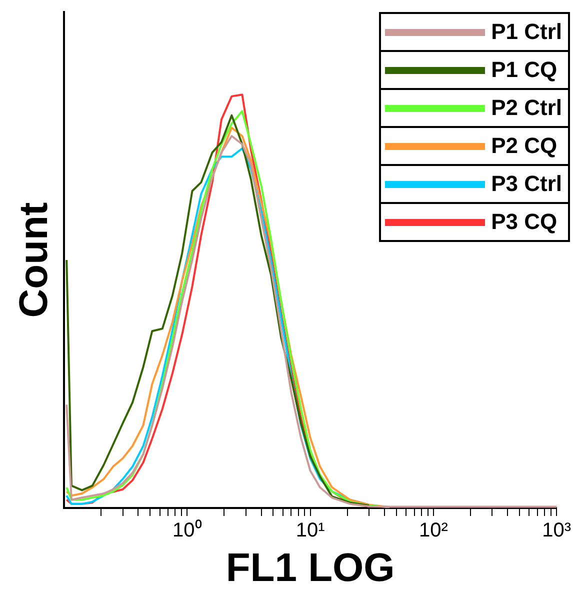 This screenshot has height=606, width=582. Describe the element at coordinates (527, 108) in the screenshot. I see `legend-label: P2 Ctrl` at that location.